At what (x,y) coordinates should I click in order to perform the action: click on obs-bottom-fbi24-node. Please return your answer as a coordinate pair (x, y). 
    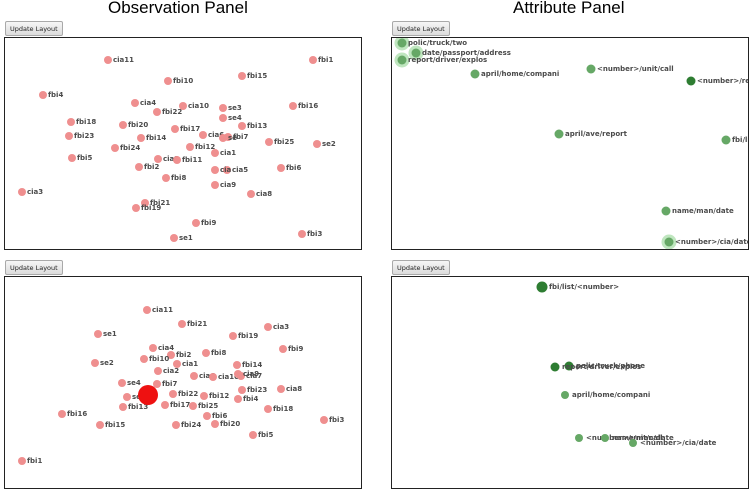
    Looking at the image, I should click on (176, 425).